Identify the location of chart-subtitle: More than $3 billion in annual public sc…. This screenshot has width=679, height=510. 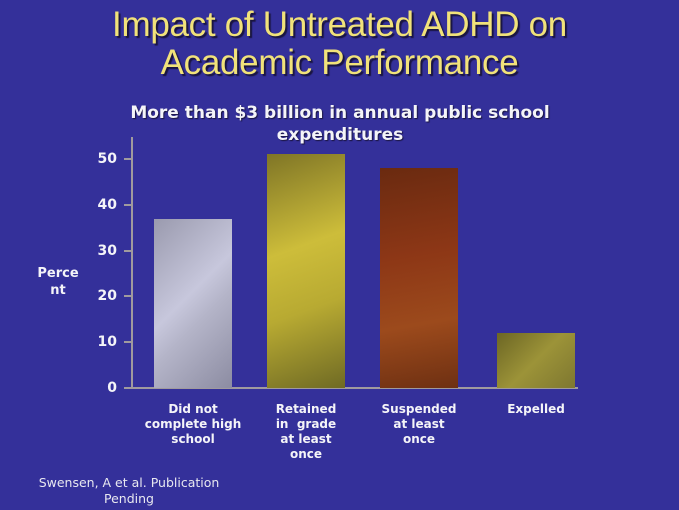
(340, 124).